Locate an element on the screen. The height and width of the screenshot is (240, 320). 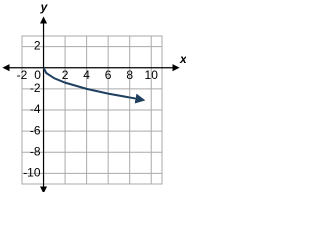
x-tick-label: 8 is located at coordinates (129, 75).